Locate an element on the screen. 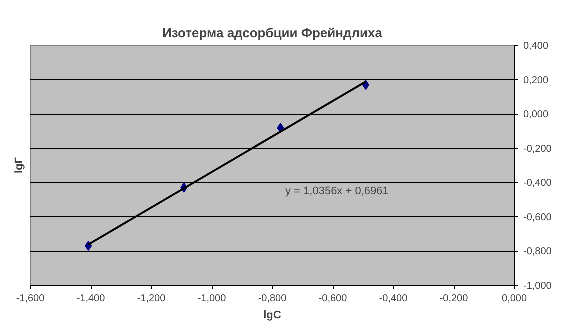 This screenshot has height=326, width=562. y-tick-label: -0,600 is located at coordinates (538, 218).